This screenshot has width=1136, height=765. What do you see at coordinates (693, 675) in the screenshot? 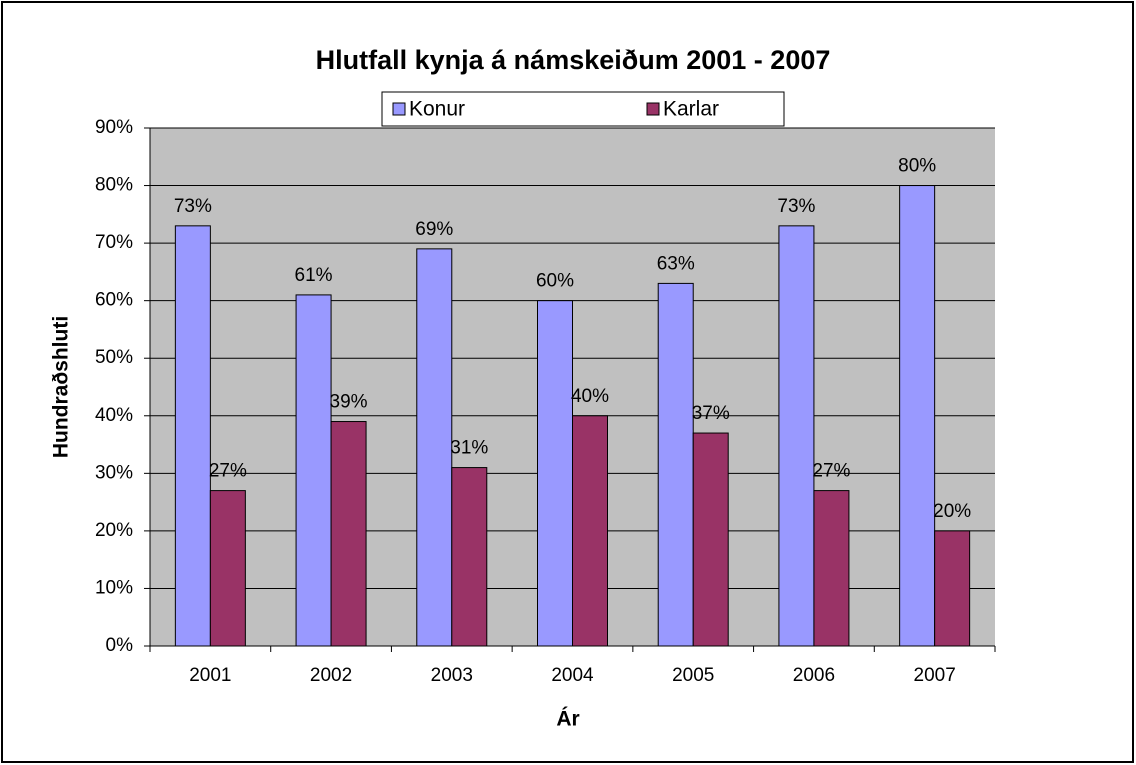
I see `x-tick-label: 2005` at bounding box center [693, 675].